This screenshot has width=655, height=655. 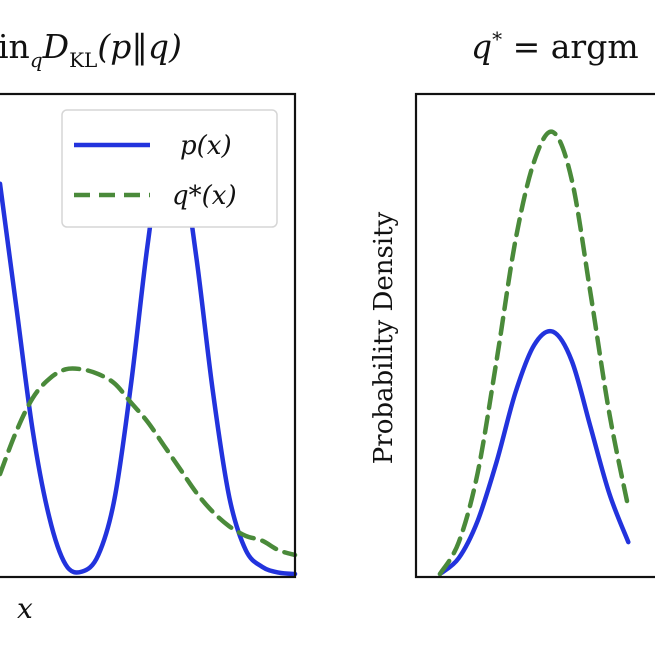 I want to click on left-title-prefix: in, so click(x=15, y=46).